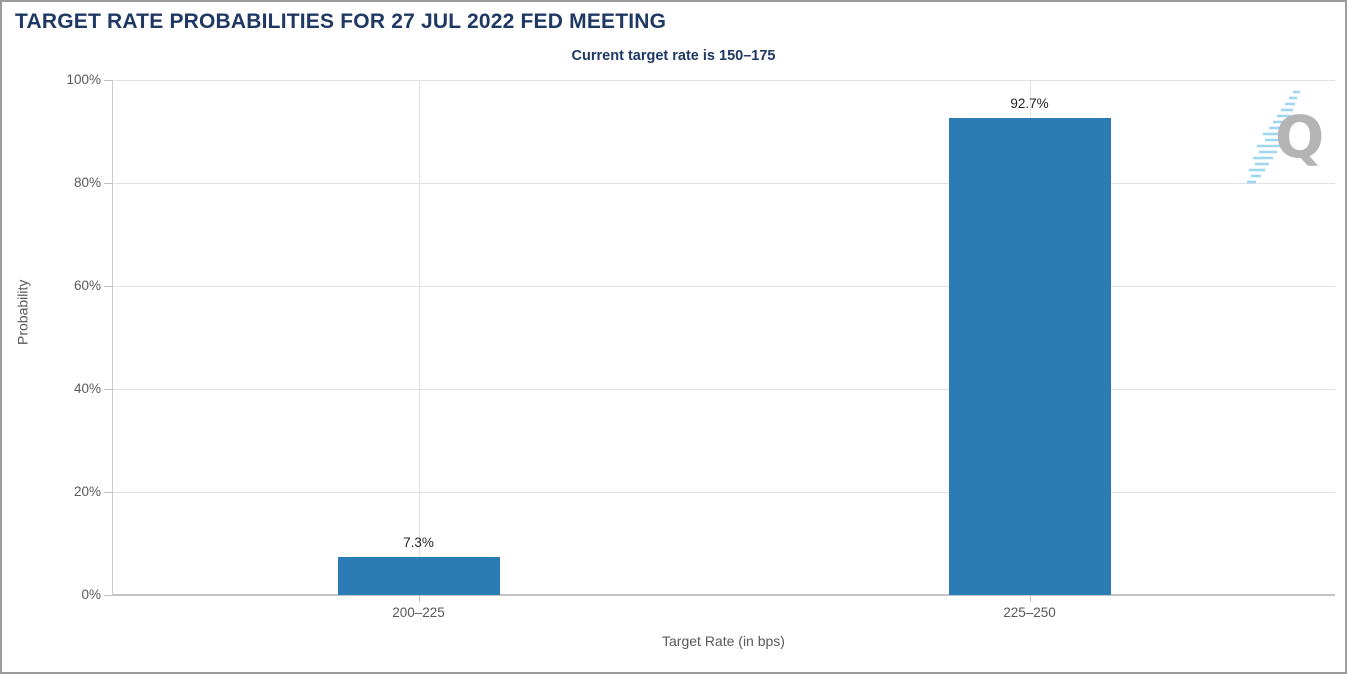 This screenshot has width=1347, height=674. Describe the element at coordinates (22, 312) in the screenshot. I see `y-axis-title: Probability` at that location.